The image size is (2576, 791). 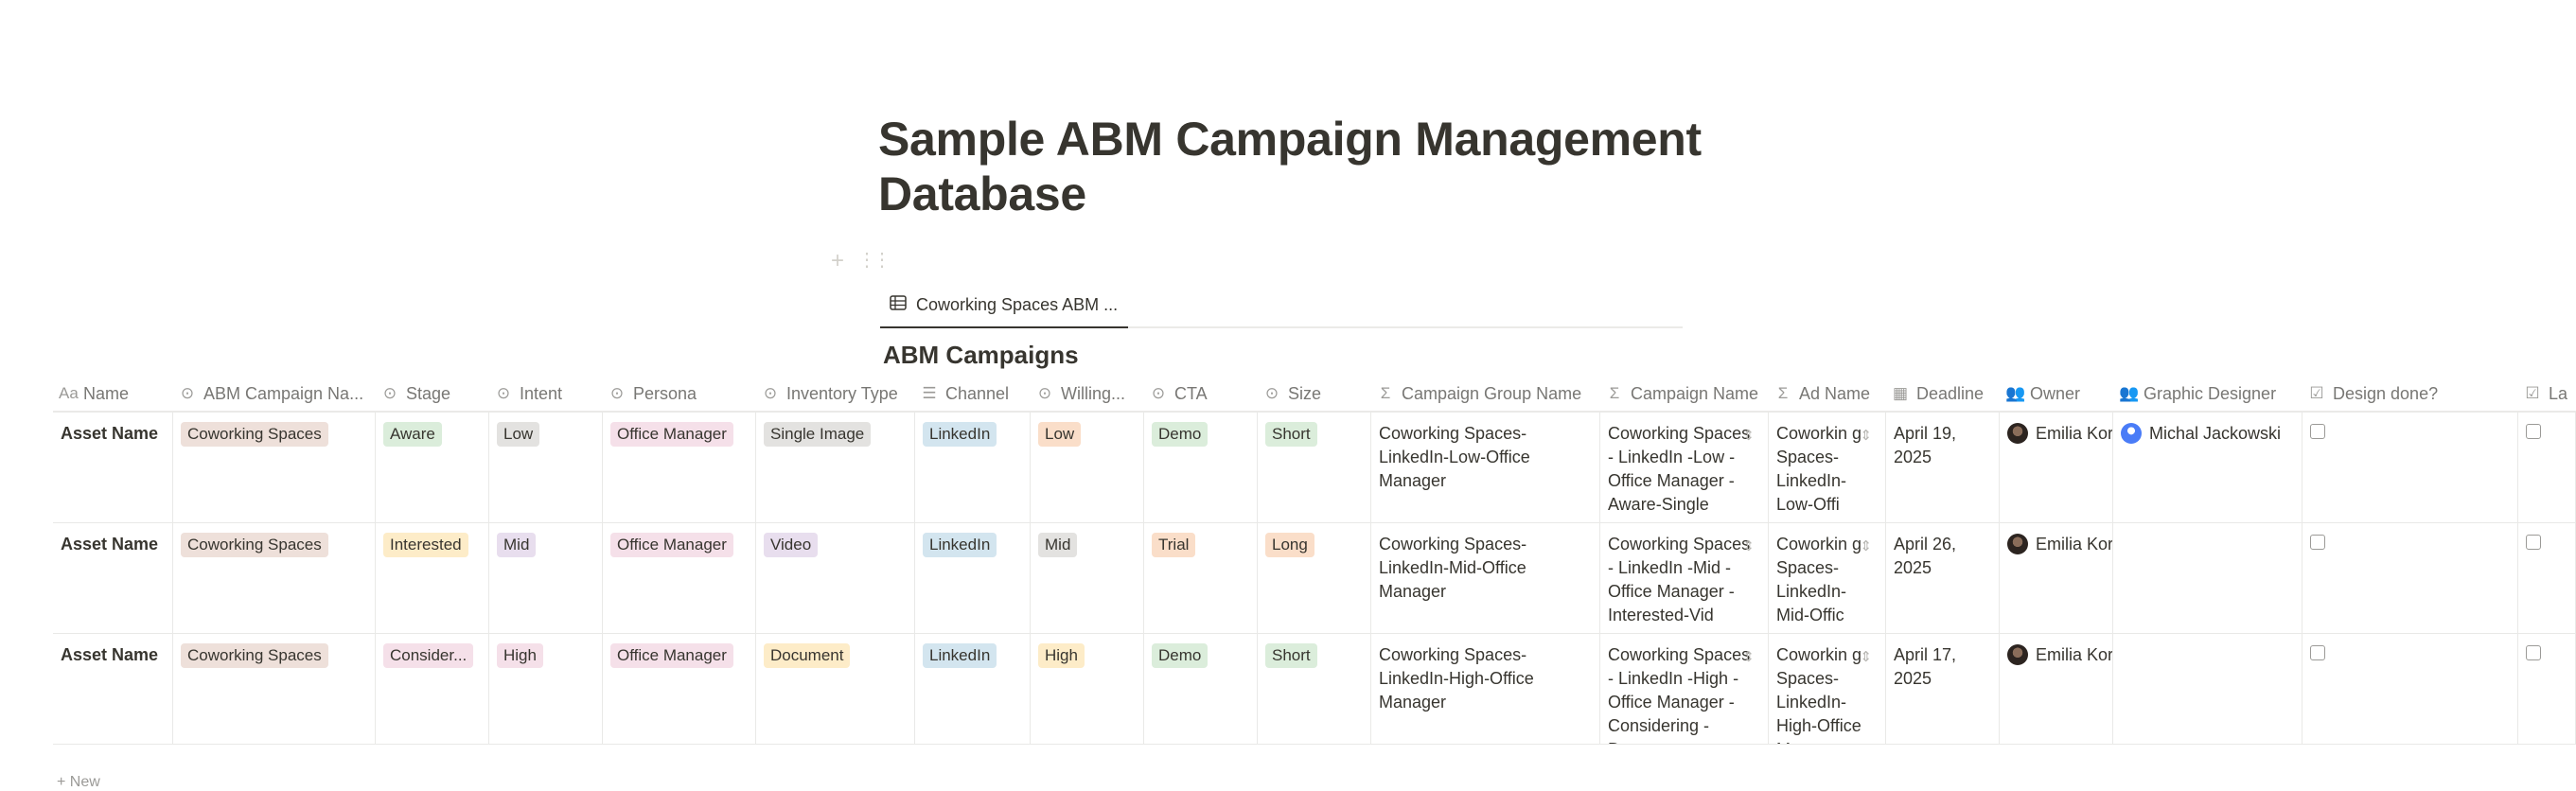 What do you see at coordinates (546, 578) in the screenshot?
I see `cell-intent: Mid` at bounding box center [546, 578].